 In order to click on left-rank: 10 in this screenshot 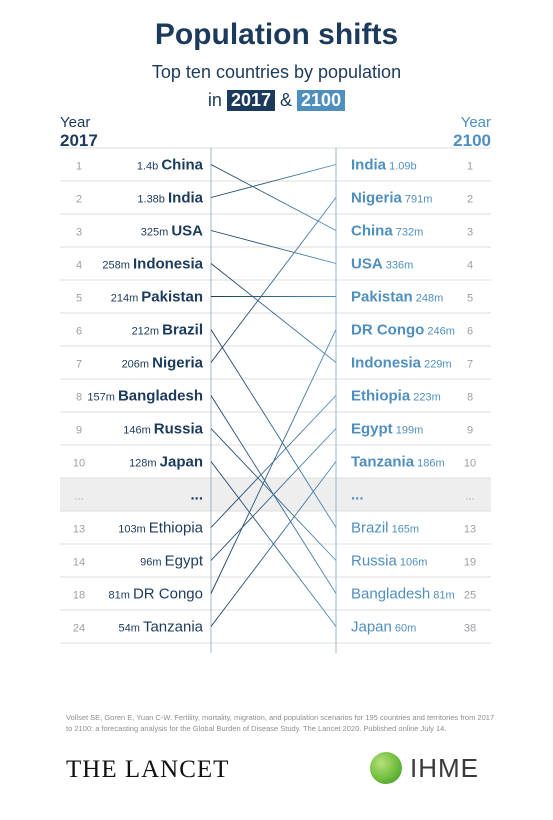, I will do `click(79, 464)`.